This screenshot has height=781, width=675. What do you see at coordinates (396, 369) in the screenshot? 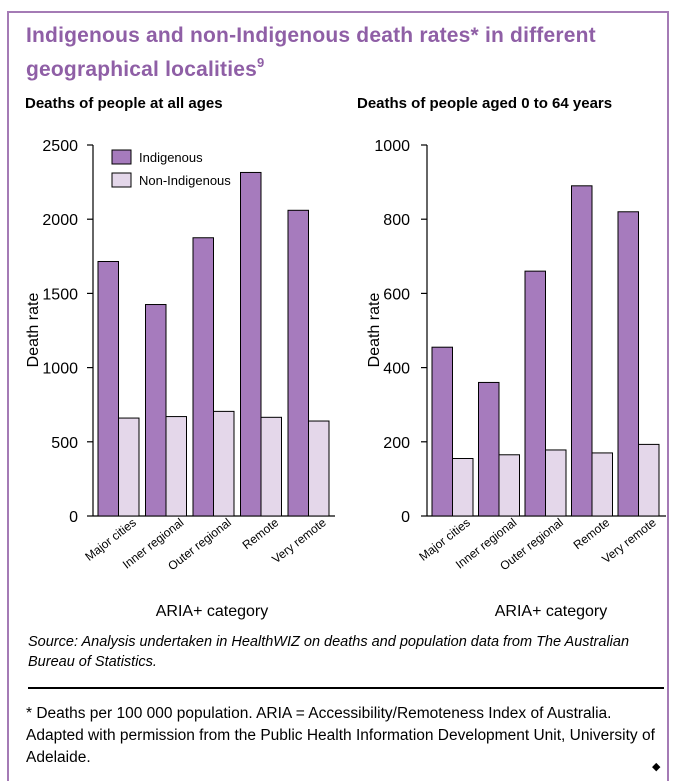
I see `chart-2-y-tick-label: 400` at bounding box center [396, 369].